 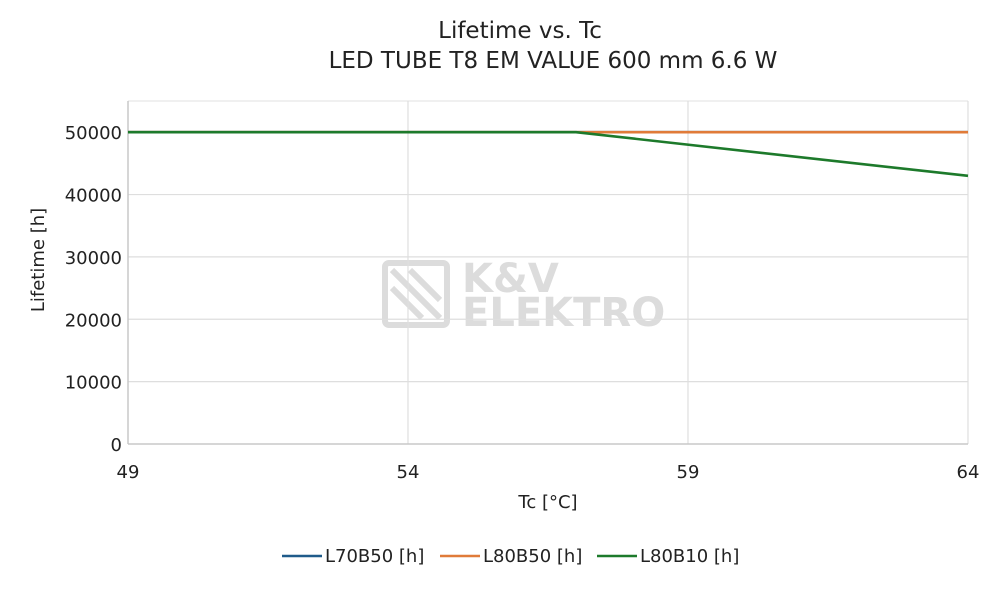 I want to click on legend-item: L70B50 [h], so click(x=353, y=556).